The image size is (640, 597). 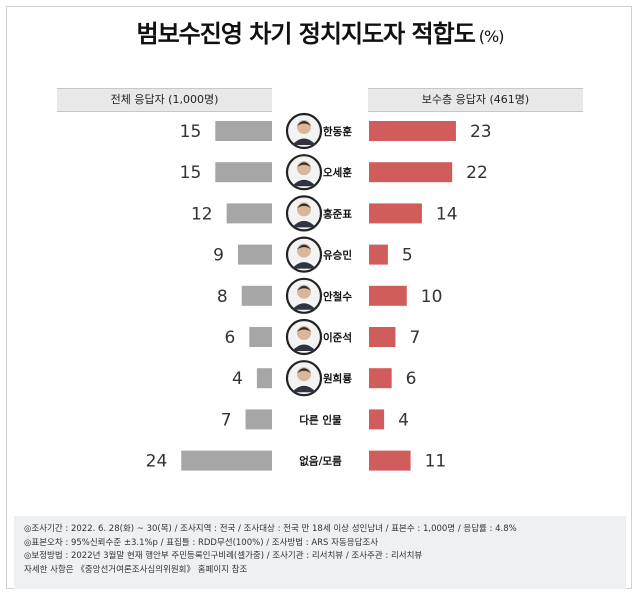 I want to click on value-label-total: 24, so click(x=157, y=462).